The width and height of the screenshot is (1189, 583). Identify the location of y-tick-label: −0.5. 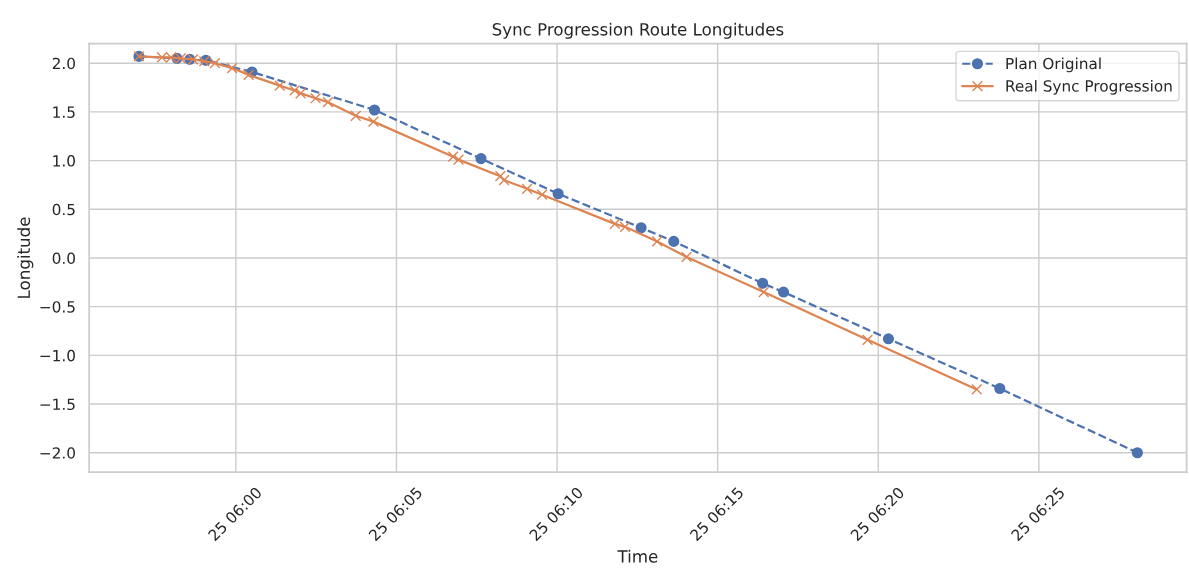
(57, 307).